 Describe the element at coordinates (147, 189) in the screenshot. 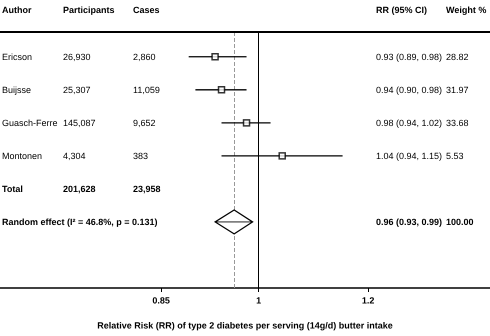

I see `annotation: 23,958` at that location.